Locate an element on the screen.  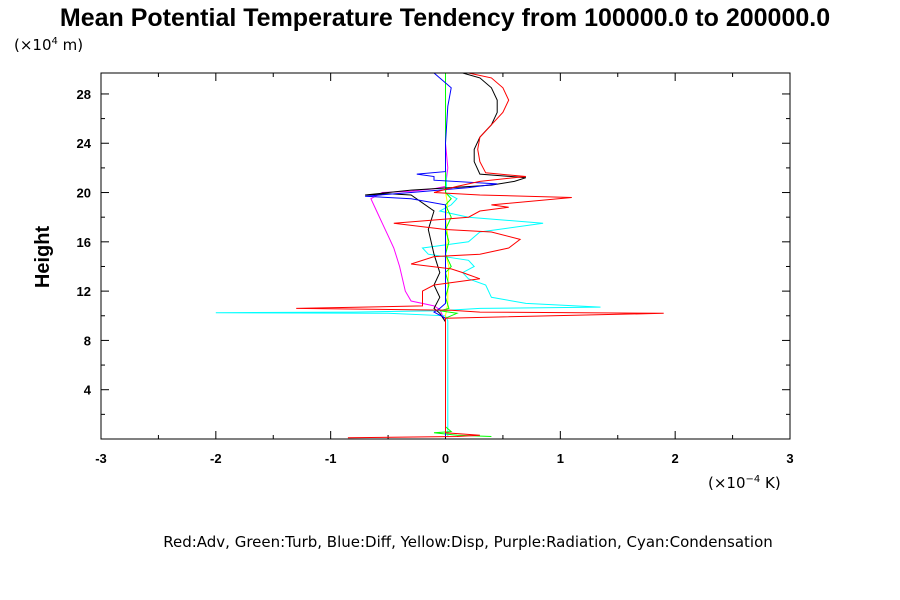
x-scale-label: (×10−4 K) is located at coordinates (744, 483).